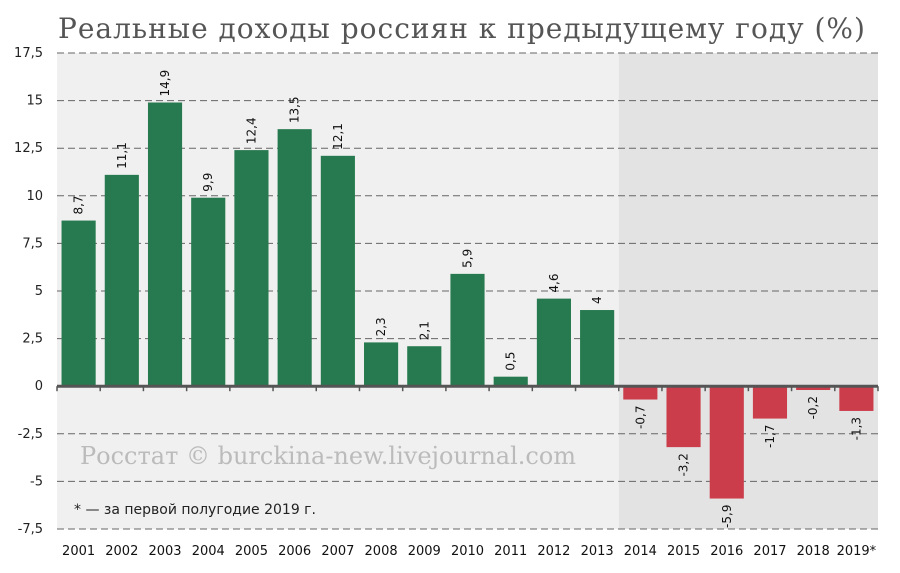 This screenshot has width=900, height=573. What do you see at coordinates (122, 155) in the screenshot?
I see `data-label: 11,1` at bounding box center [122, 155].